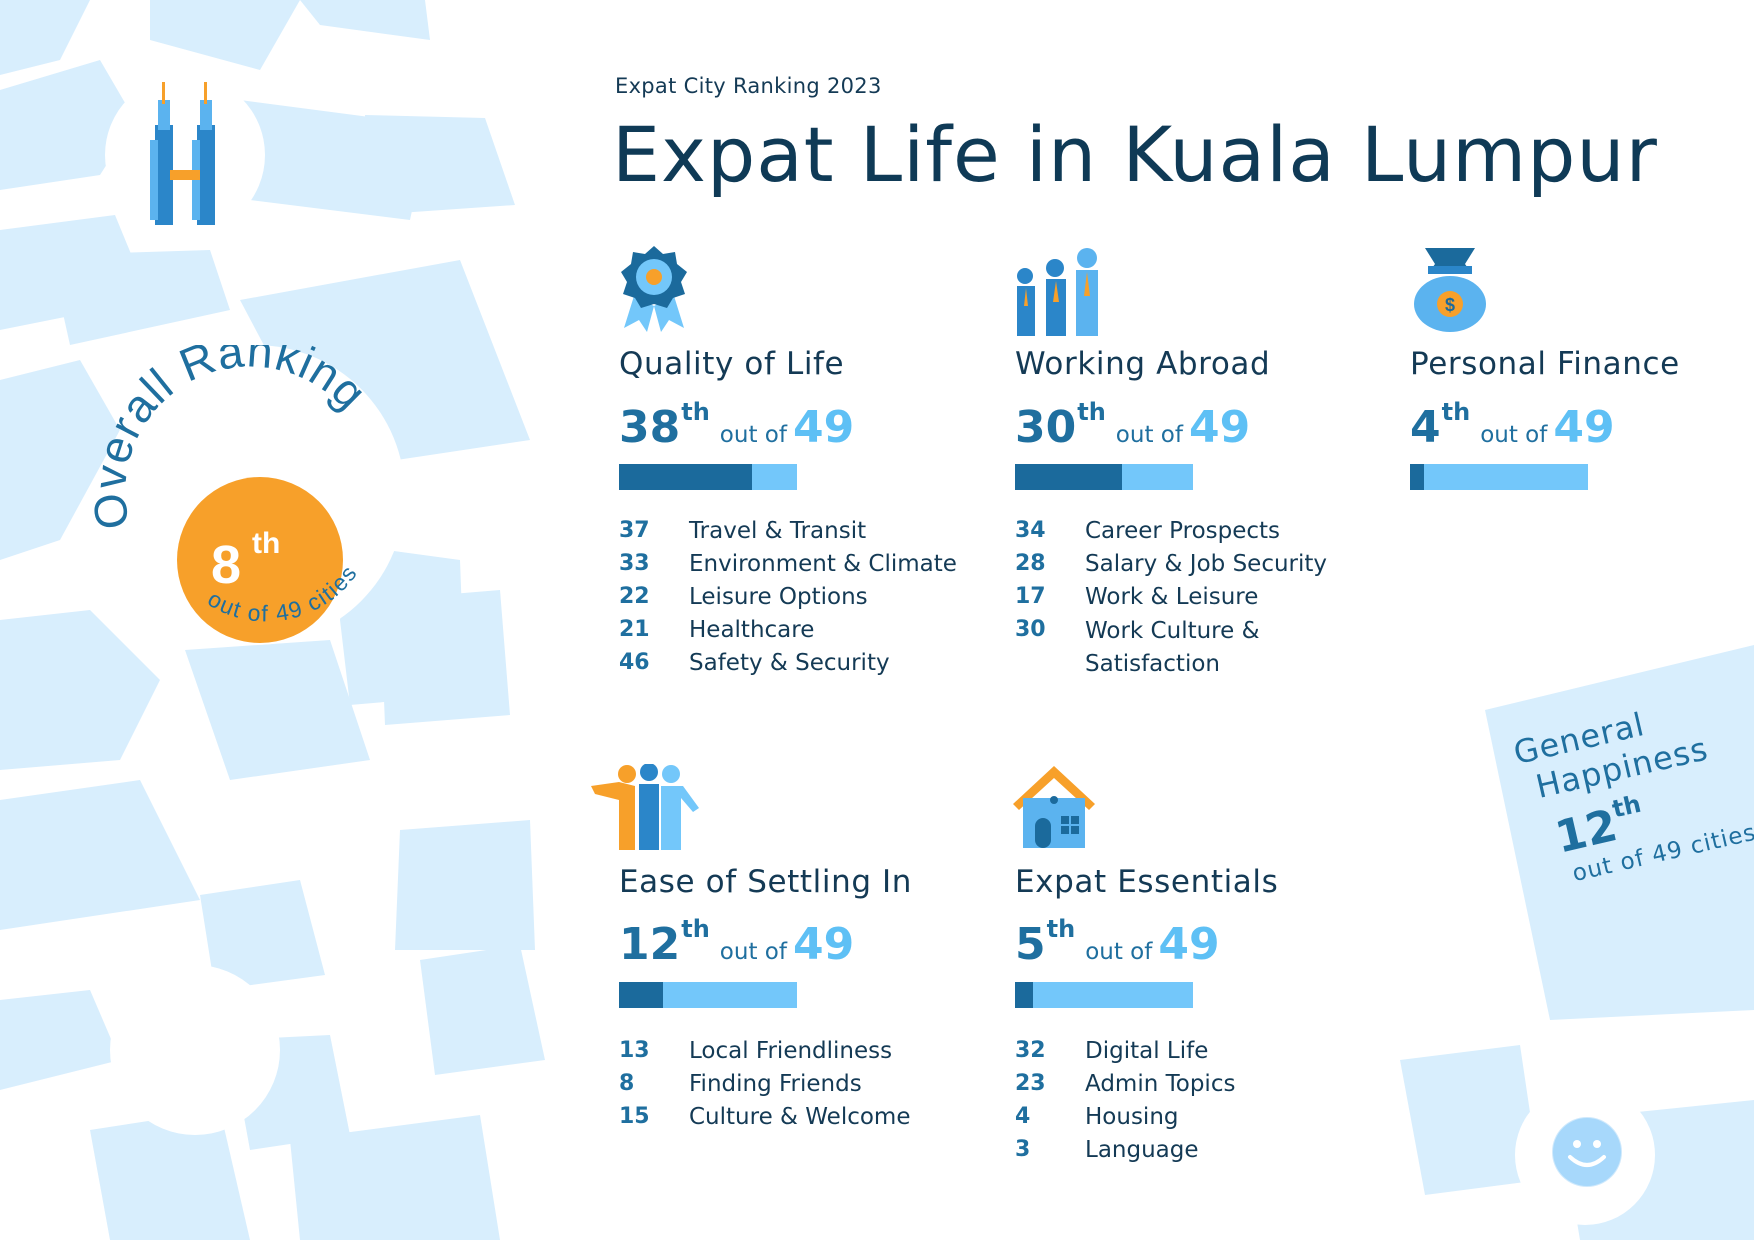  What do you see at coordinates (1030, 530) in the screenshot?
I see `sub-rank: 34` at bounding box center [1030, 530].